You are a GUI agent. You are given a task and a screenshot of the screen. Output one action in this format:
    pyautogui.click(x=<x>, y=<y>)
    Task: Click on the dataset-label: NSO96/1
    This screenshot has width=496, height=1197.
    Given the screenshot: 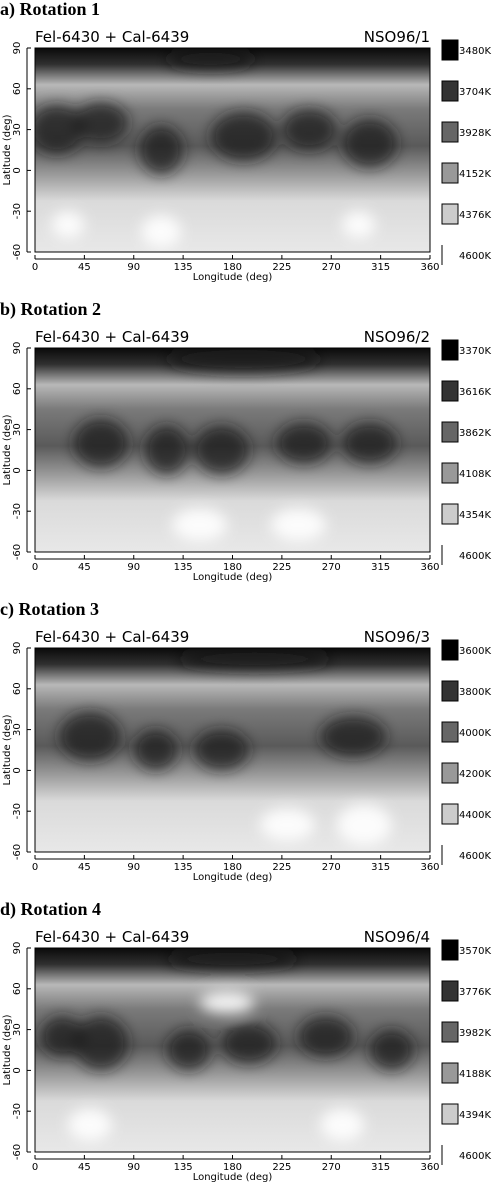 What is the action you would take?
    pyautogui.click(x=397, y=37)
    